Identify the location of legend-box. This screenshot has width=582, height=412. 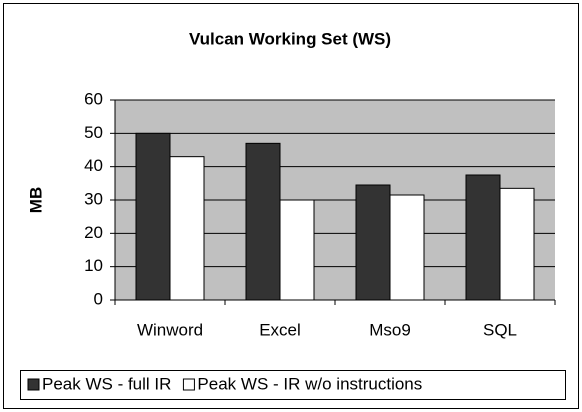
(293, 385).